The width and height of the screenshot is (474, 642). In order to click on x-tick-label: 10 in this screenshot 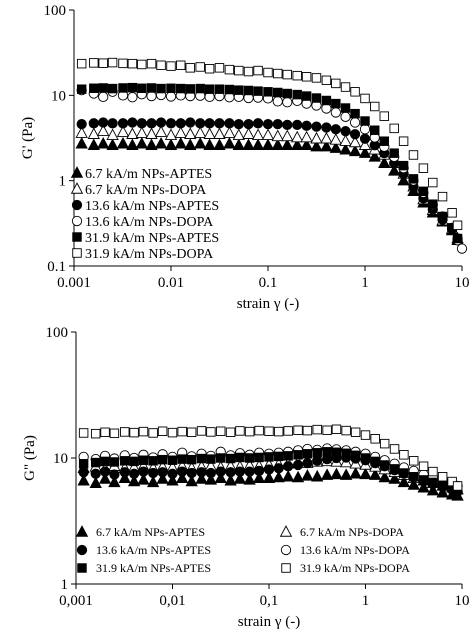, I will do `click(462, 601)`.